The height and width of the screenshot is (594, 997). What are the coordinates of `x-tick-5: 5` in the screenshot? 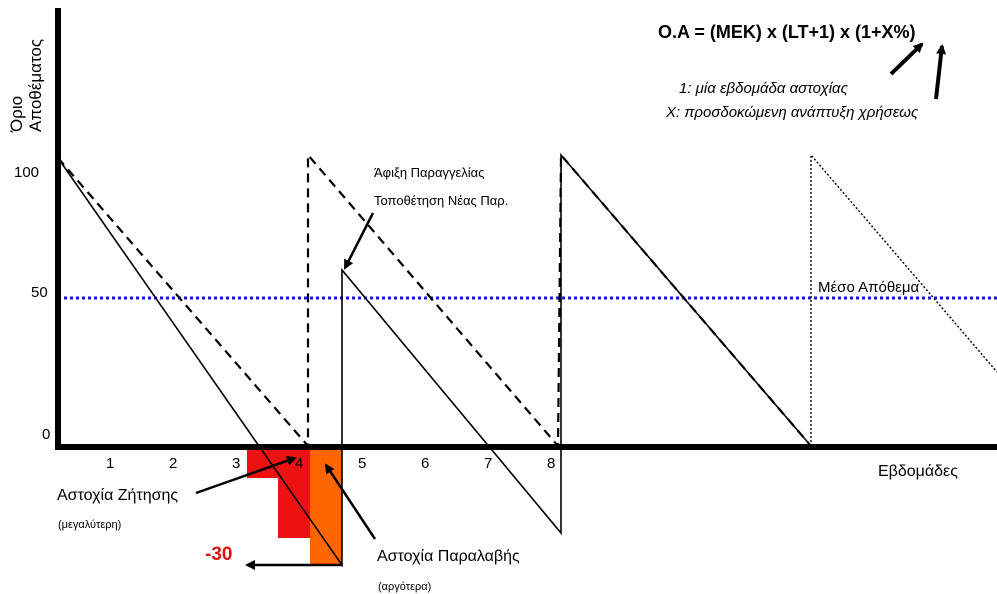 It's located at (362, 463).